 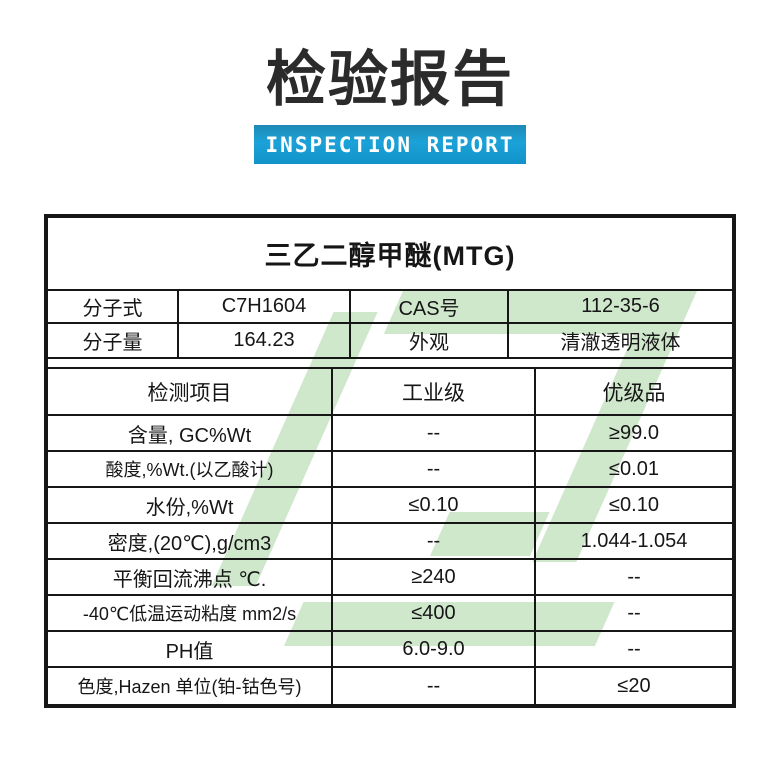 I want to click on inspection-report-banner: INSPECTION REPORT, so click(x=390, y=144).